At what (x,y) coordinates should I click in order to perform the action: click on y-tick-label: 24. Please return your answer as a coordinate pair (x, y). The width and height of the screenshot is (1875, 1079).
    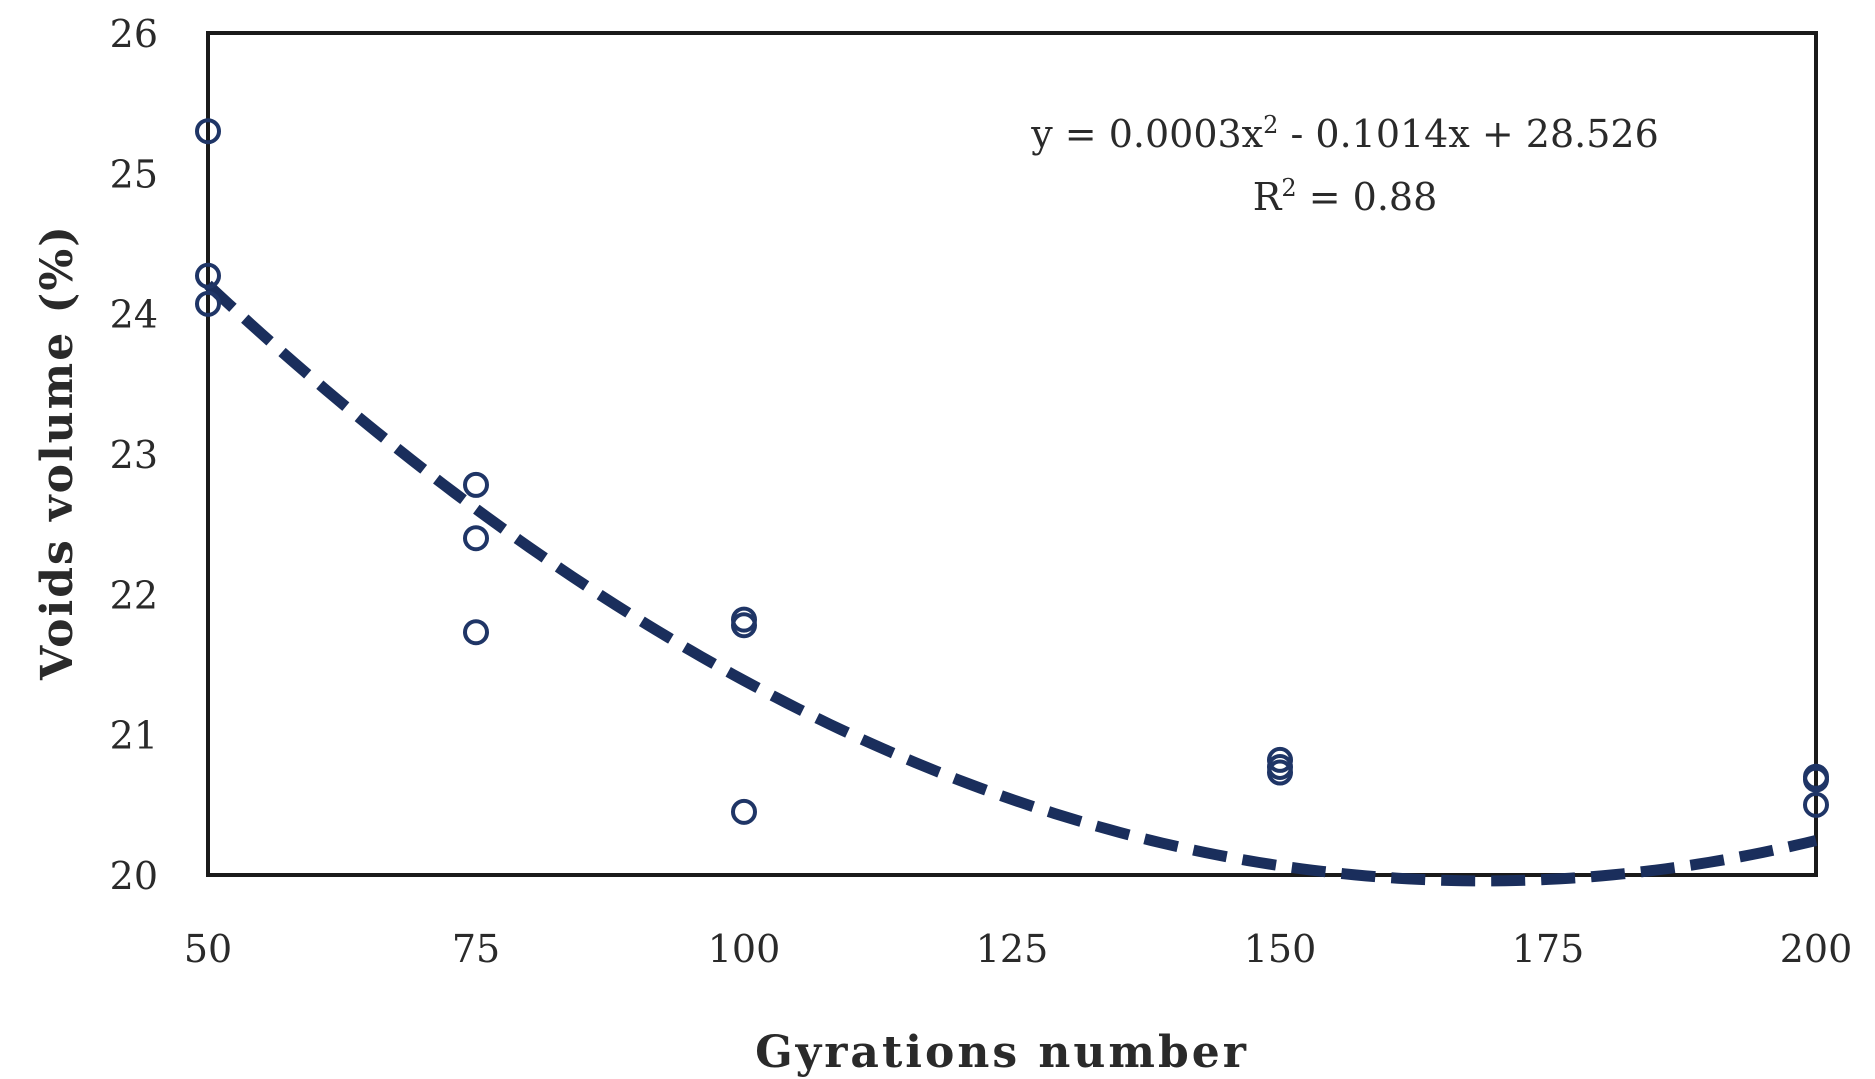
    Looking at the image, I should click on (134, 315).